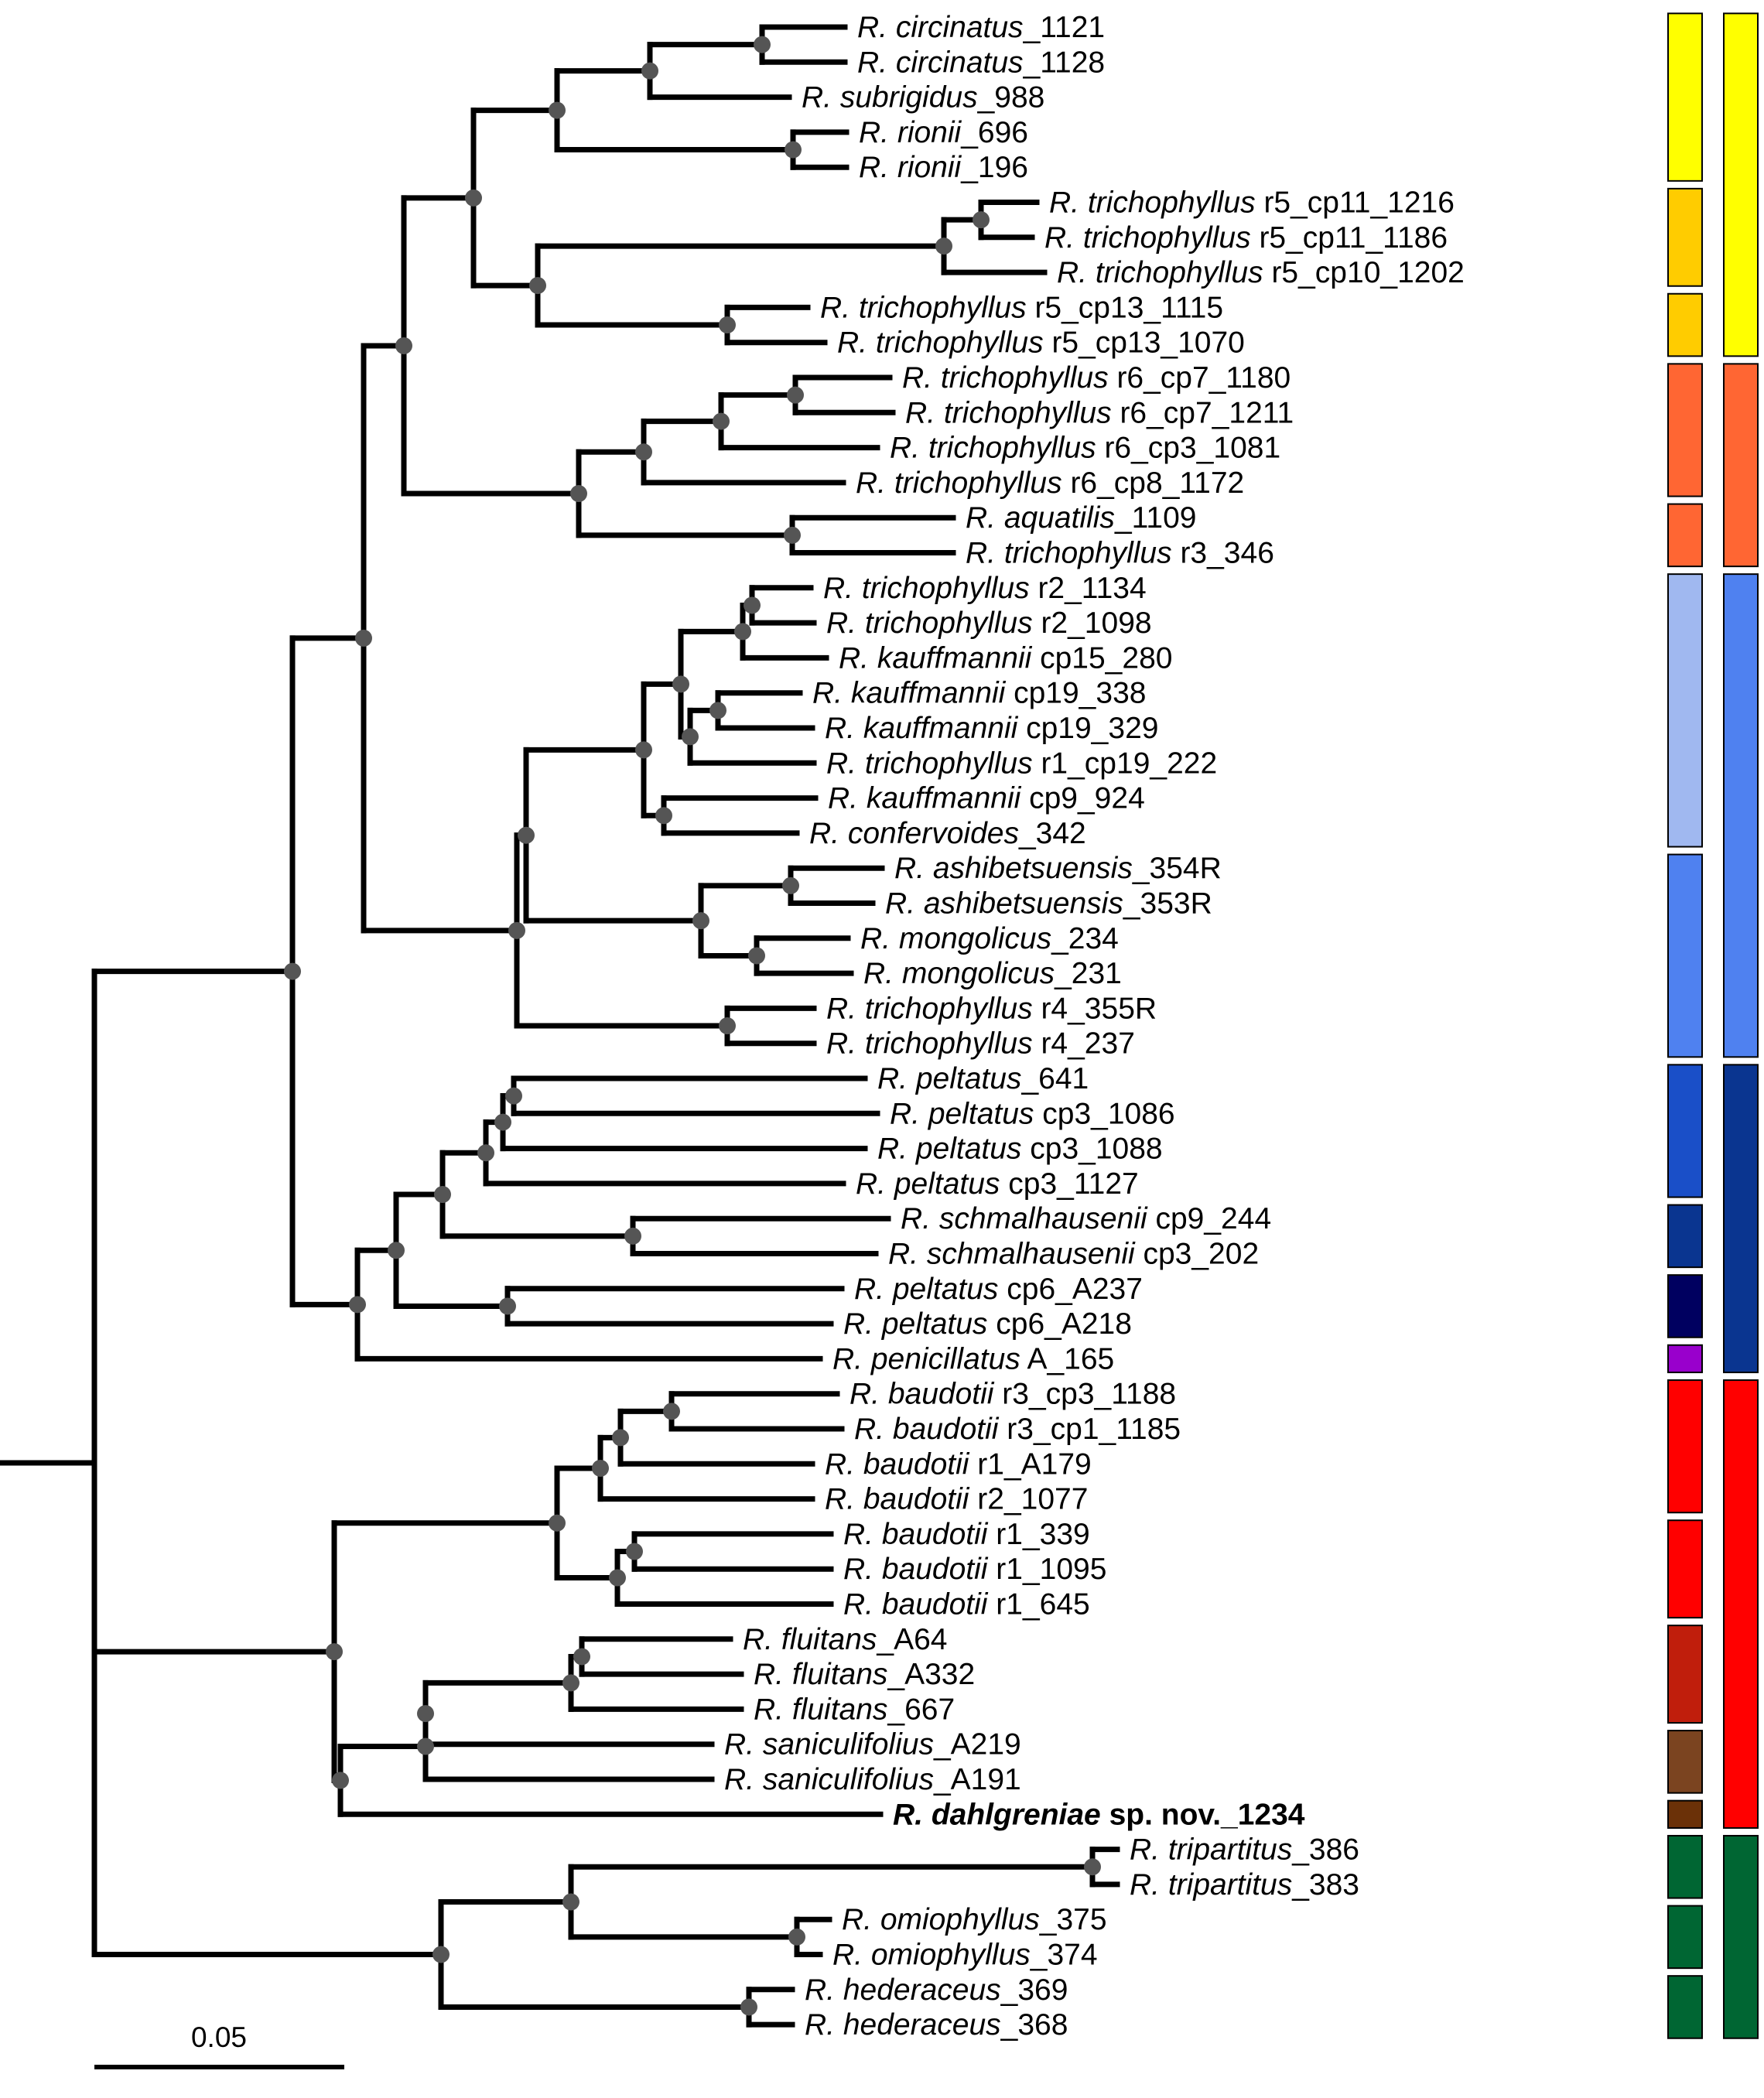 Image resolution: width=1764 pixels, height=2098 pixels. What do you see at coordinates (981, 1044) in the screenshot?
I see `leaf-label: R. trichophyllus r4_237` at bounding box center [981, 1044].